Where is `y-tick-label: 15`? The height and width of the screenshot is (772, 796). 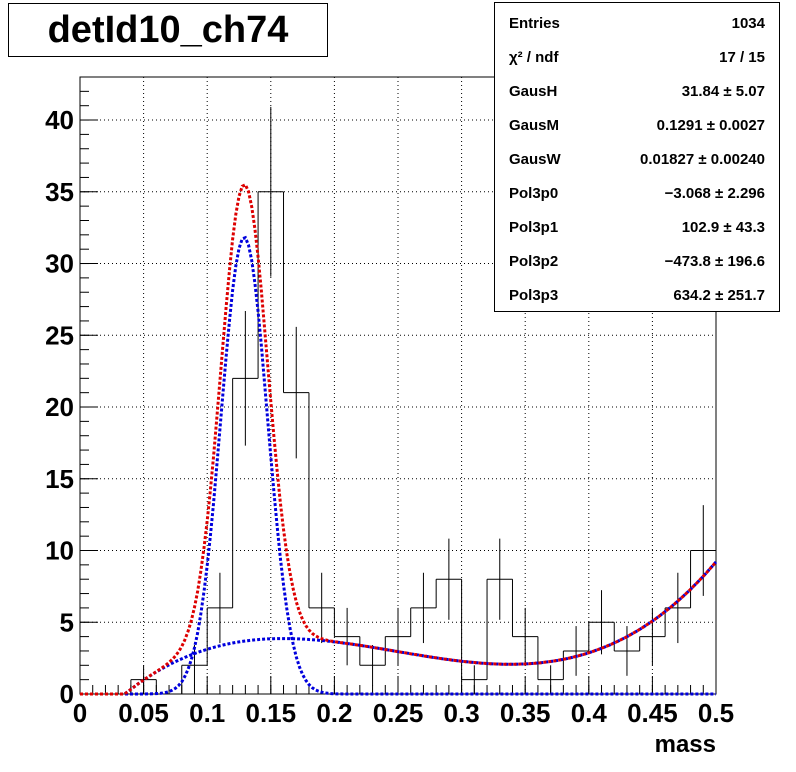 y-tick-label: 15 is located at coordinates (59, 479).